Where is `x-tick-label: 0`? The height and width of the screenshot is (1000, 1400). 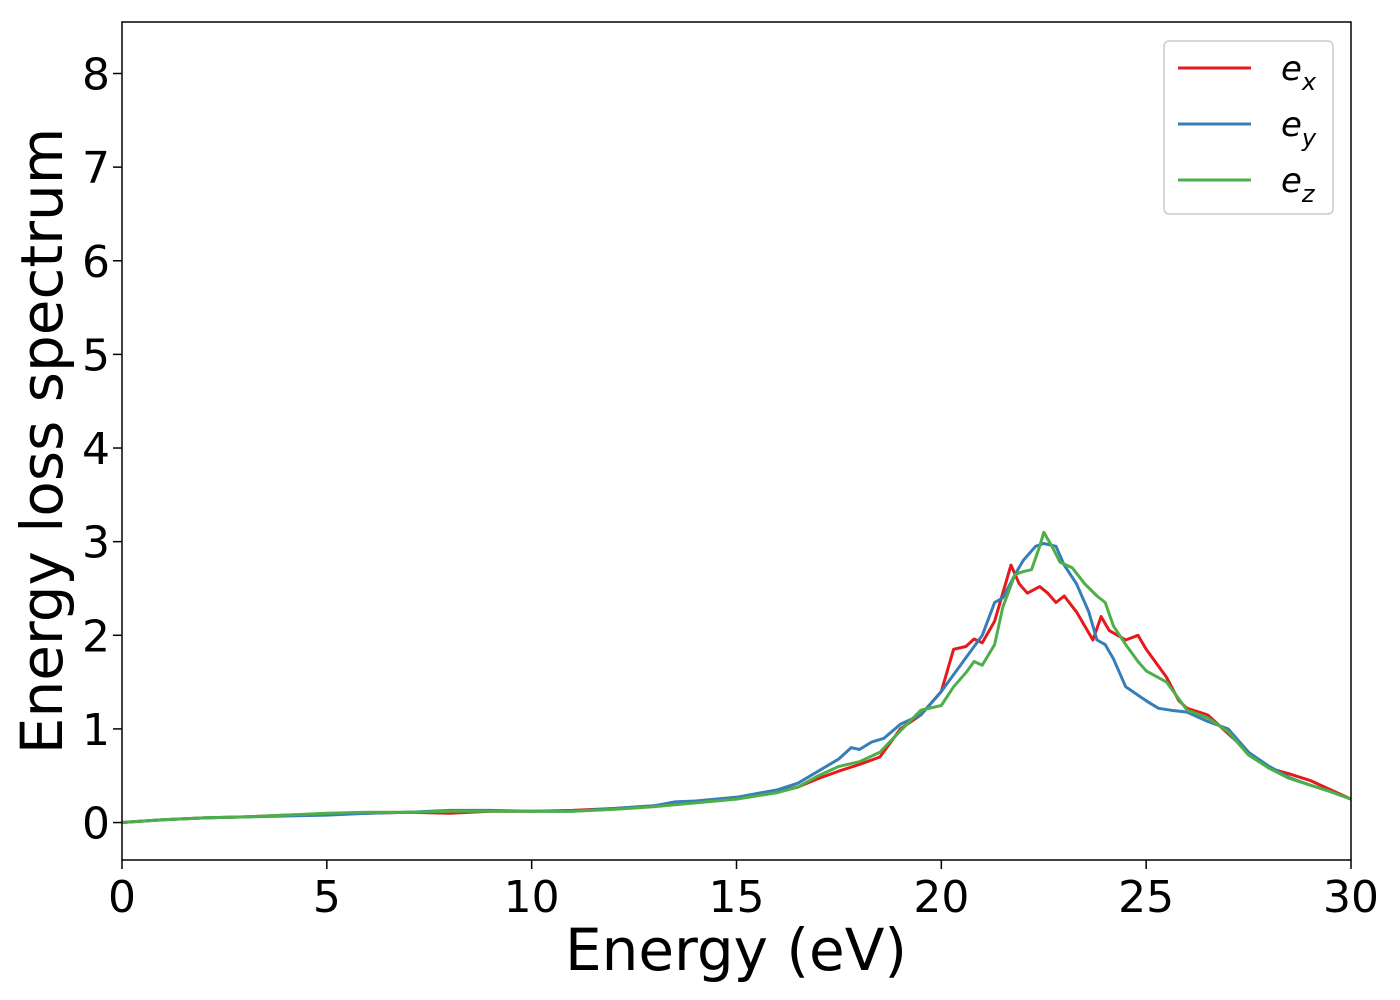 x-tick-label: 0 is located at coordinates (122, 897).